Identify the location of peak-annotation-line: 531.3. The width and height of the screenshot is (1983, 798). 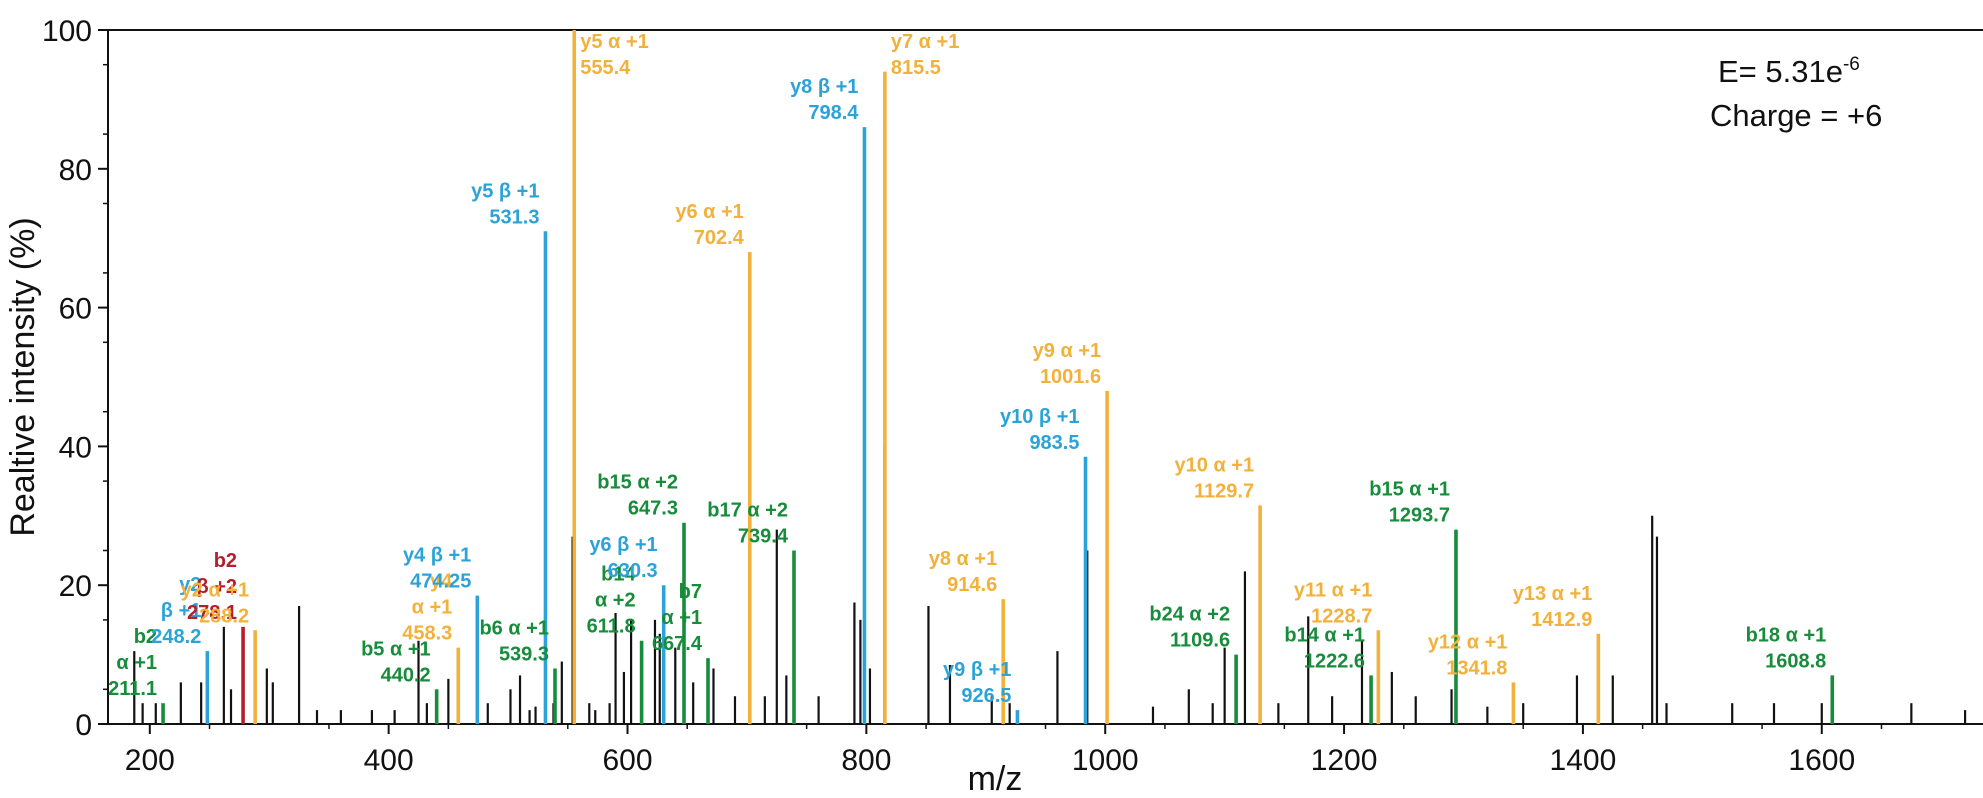
(514, 217).